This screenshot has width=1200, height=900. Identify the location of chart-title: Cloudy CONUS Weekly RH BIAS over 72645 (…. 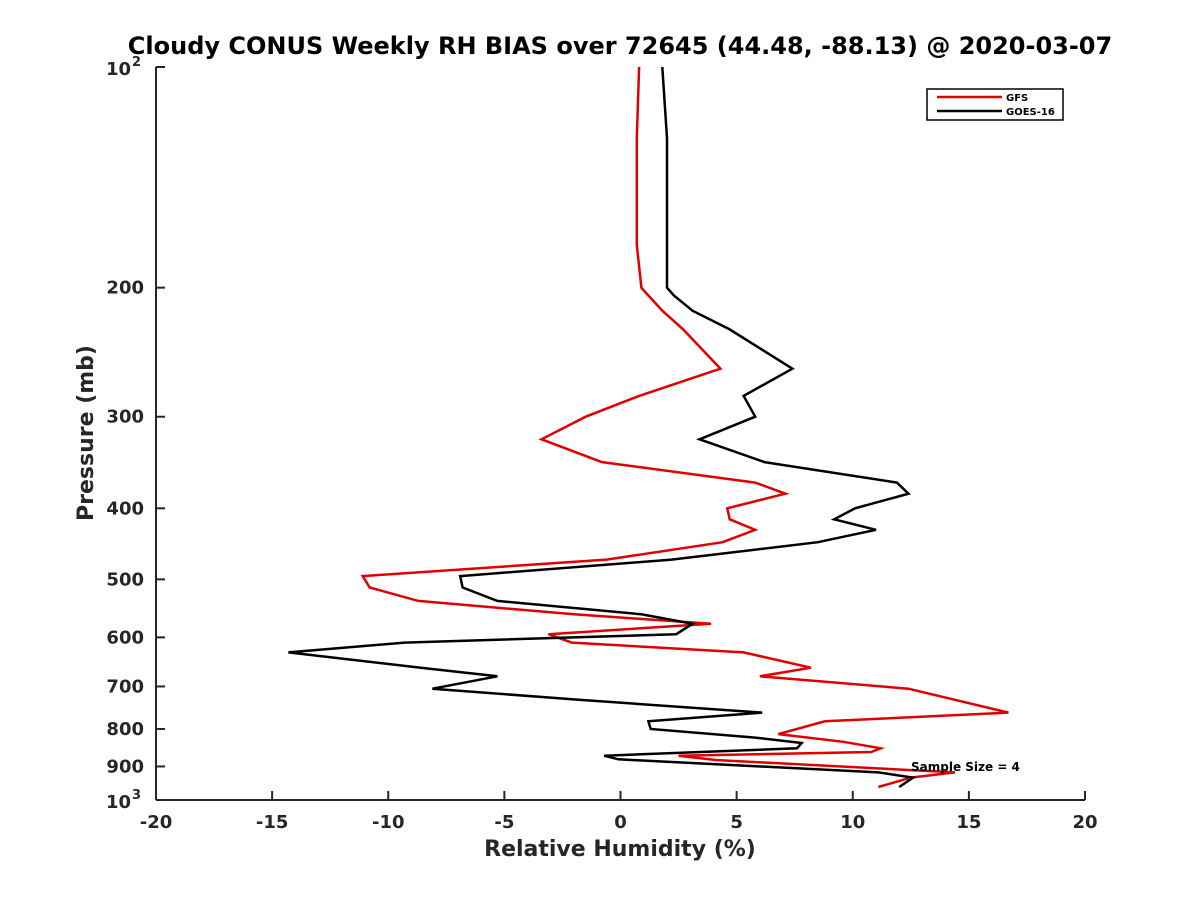
(620, 46).